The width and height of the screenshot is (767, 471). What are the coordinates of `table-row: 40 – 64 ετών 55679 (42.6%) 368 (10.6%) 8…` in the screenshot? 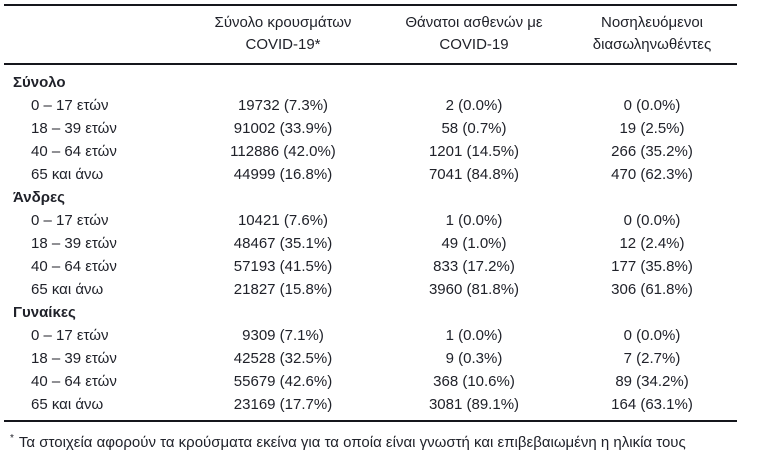 It's located at (370, 381).